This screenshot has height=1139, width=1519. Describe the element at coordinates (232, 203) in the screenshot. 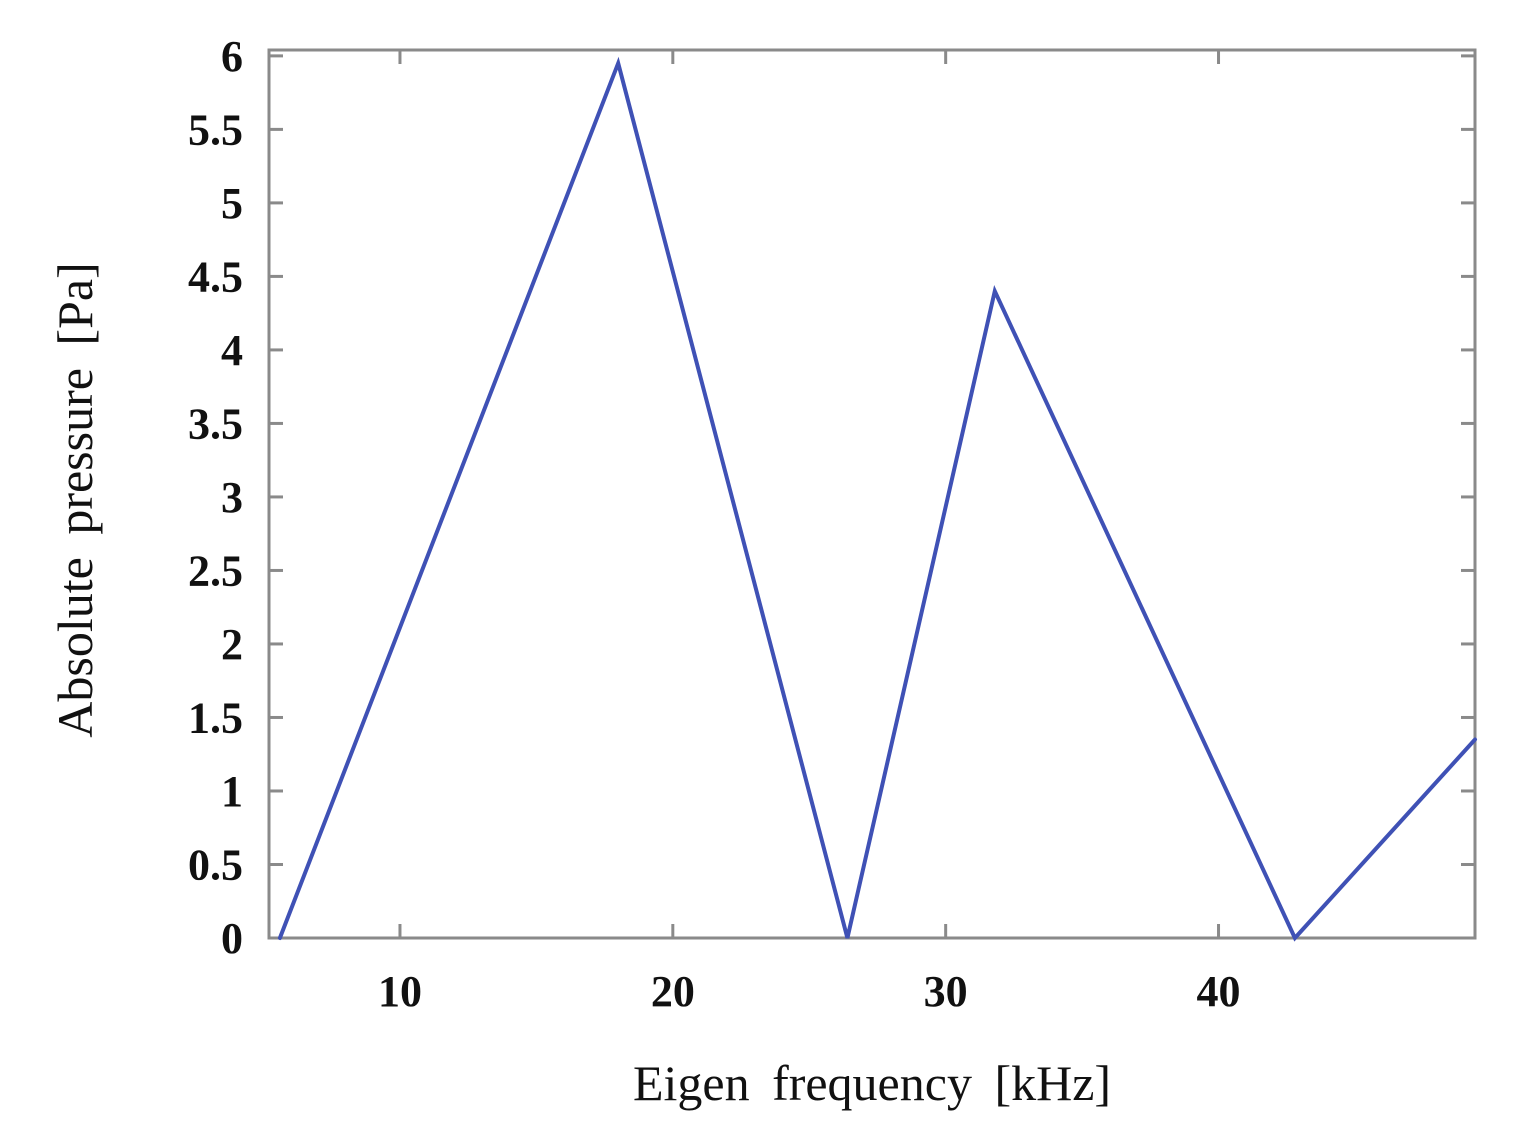

I see `y-tick-label: 5` at that location.